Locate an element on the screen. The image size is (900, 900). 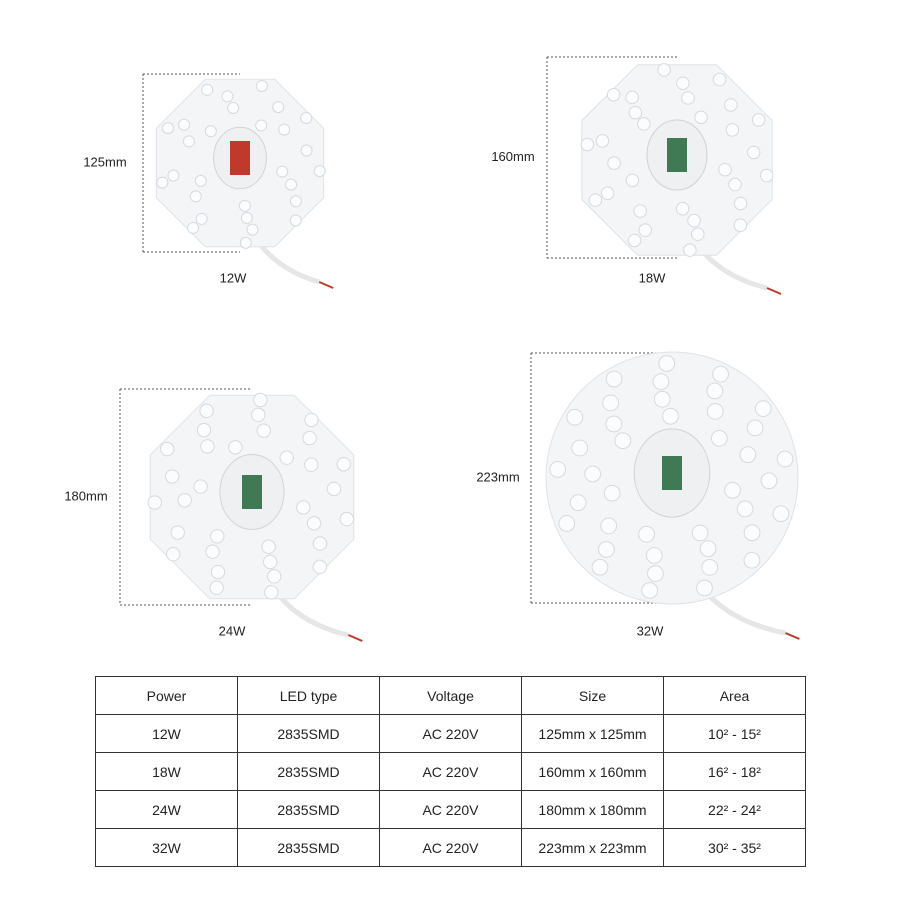
table-cell: 125mm x 125mm is located at coordinates (592, 733).